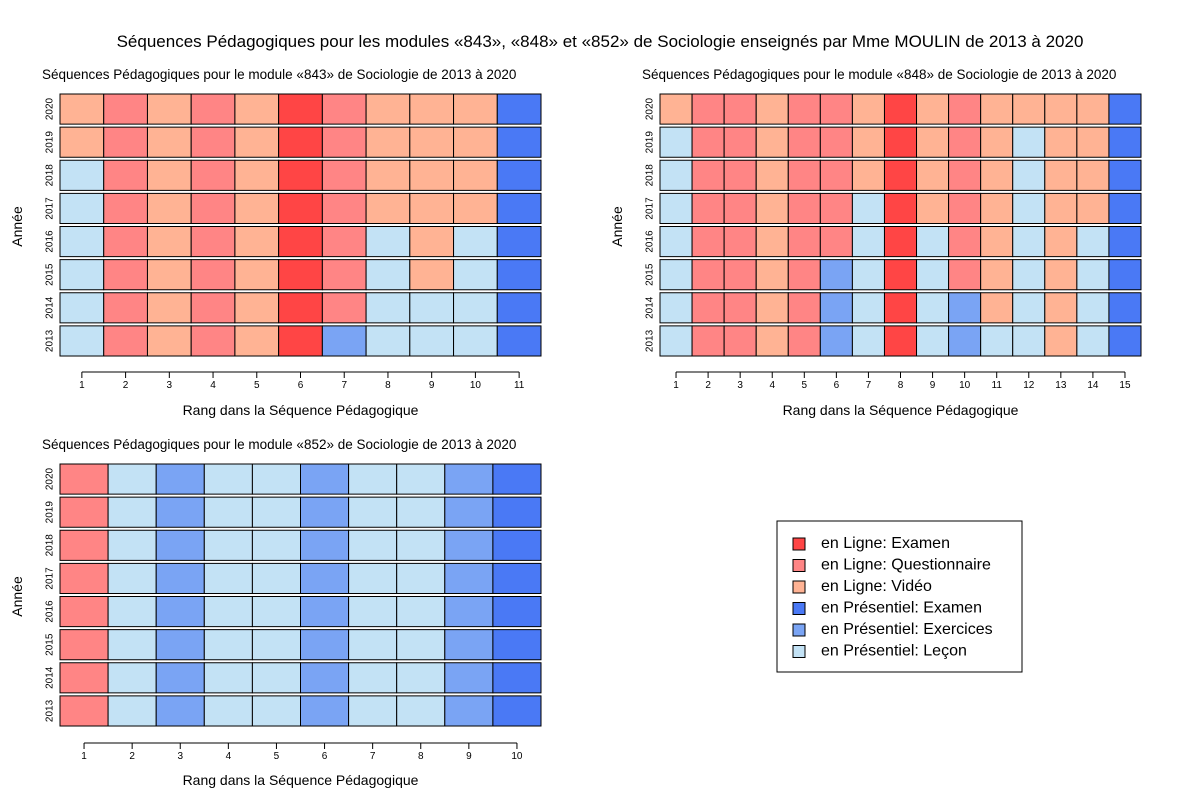 The height and width of the screenshot is (805, 1200). Describe the element at coordinates (901, 385) in the screenshot. I see `x-tick-label: 8` at that location.